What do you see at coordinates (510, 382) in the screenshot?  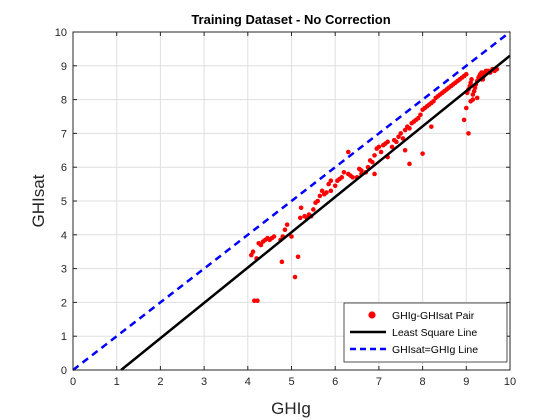 I see `x-tick-label: 10` at bounding box center [510, 382].